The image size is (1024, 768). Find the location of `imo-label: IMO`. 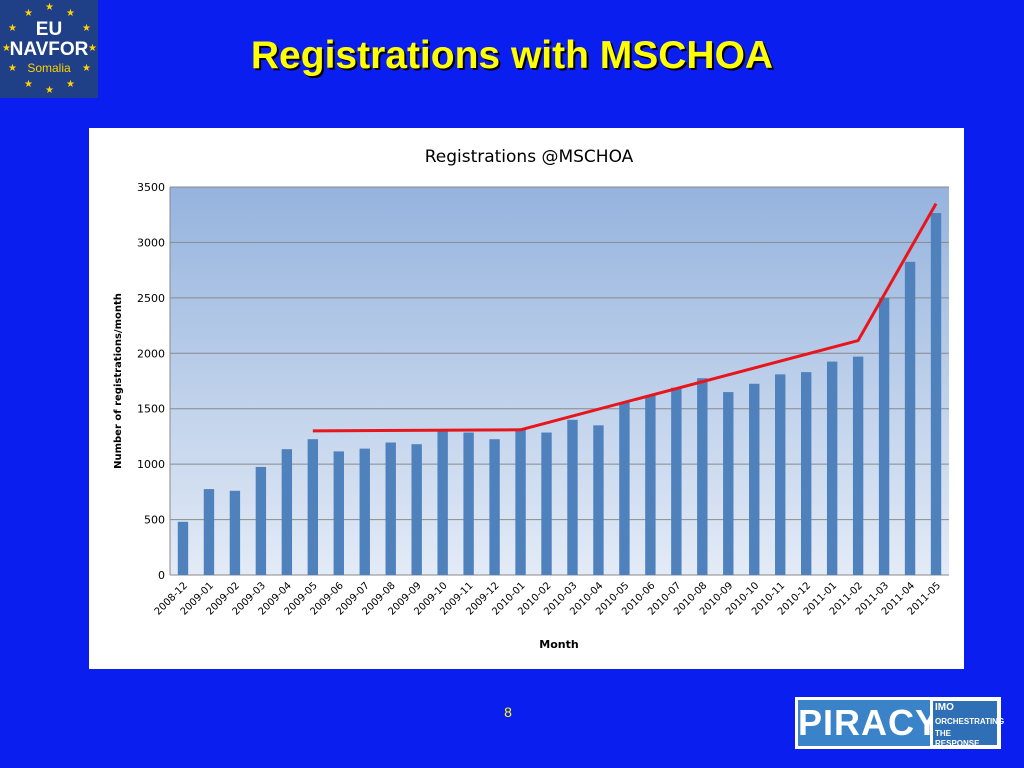

imo-label: IMO is located at coordinates (944, 707).